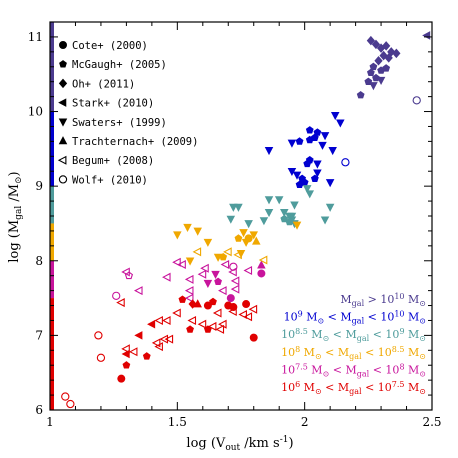 The width and height of the screenshot is (458, 458). I want to click on mass-bin-label: Mgal > 1010 M⊙, so click(383, 300).